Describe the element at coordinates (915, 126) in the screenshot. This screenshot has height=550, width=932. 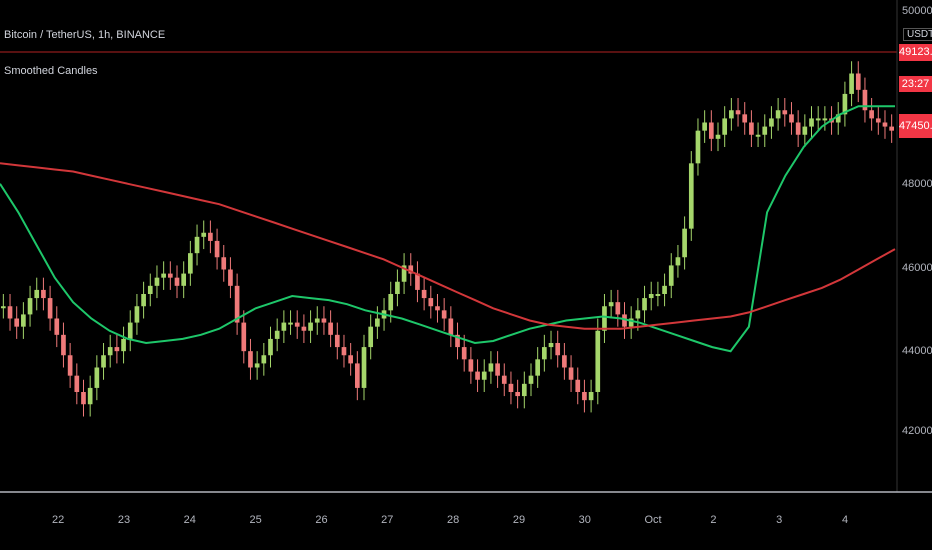
I see `ma-value-tag: 47450.66` at that location.